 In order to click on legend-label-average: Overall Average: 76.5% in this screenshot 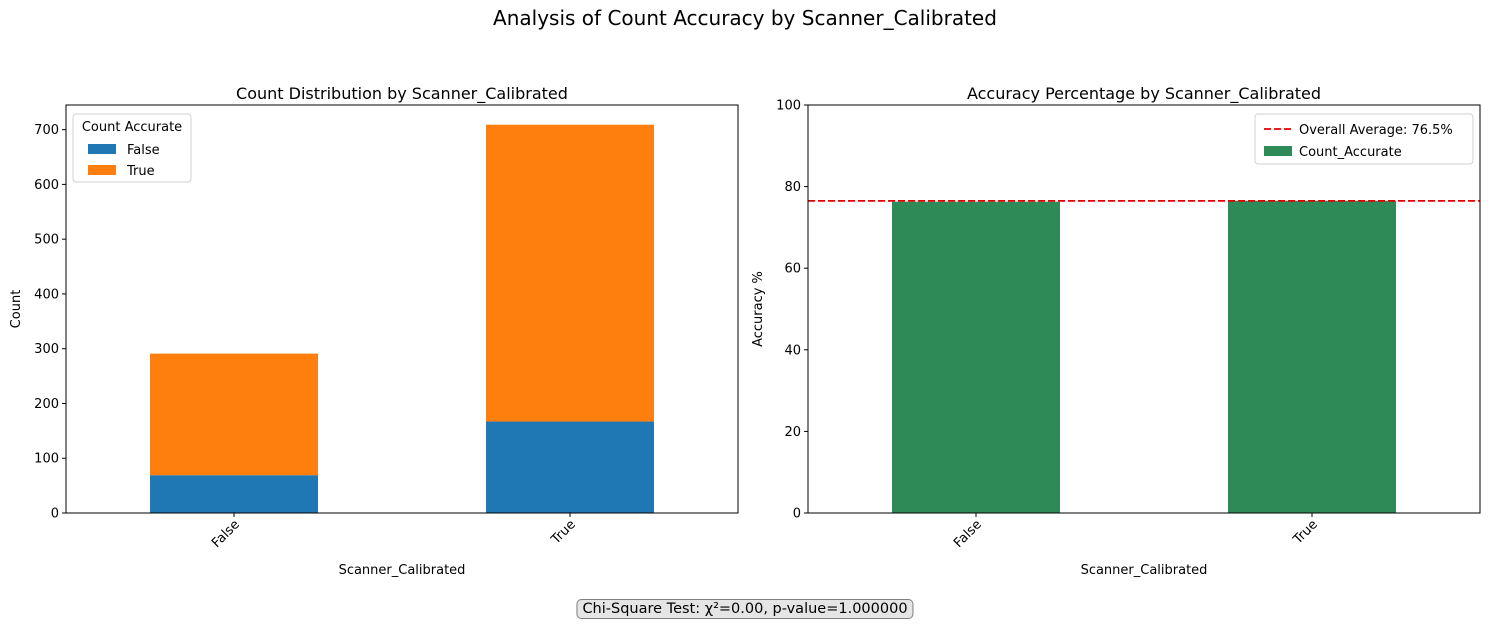, I will do `click(1376, 130)`.